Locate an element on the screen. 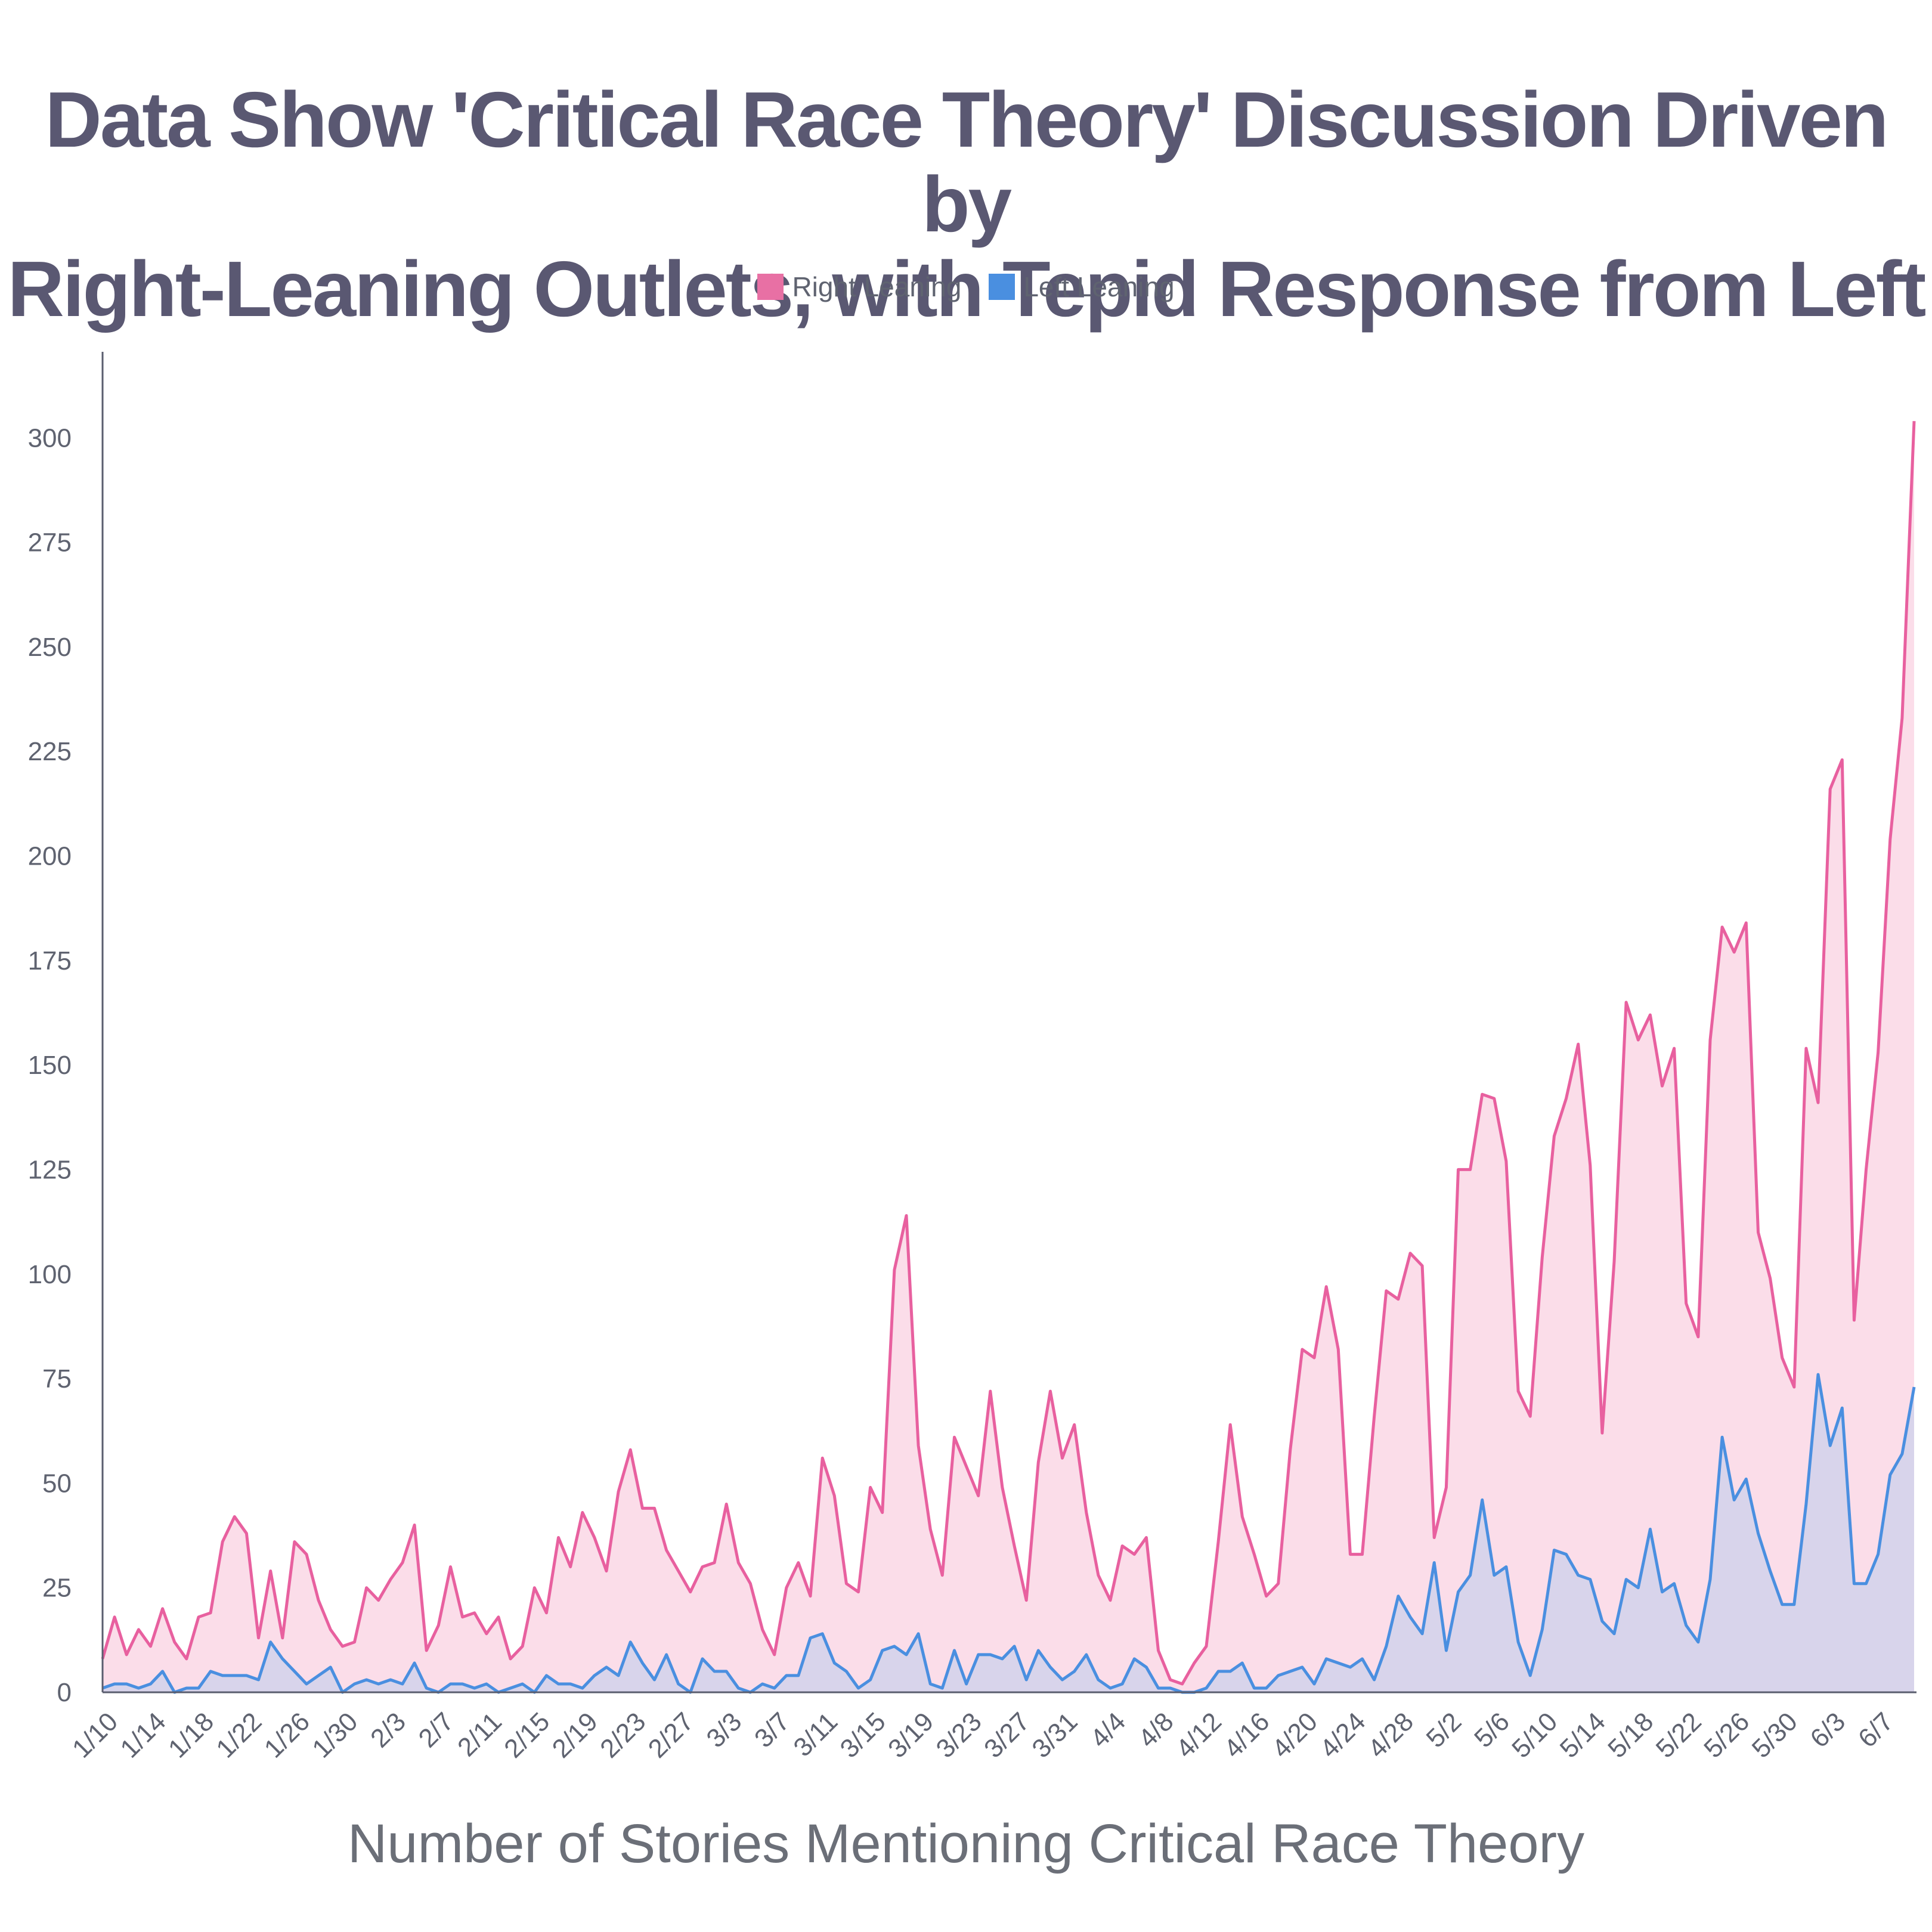  y-tick-label: 125 is located at coordinates (50, 1169).